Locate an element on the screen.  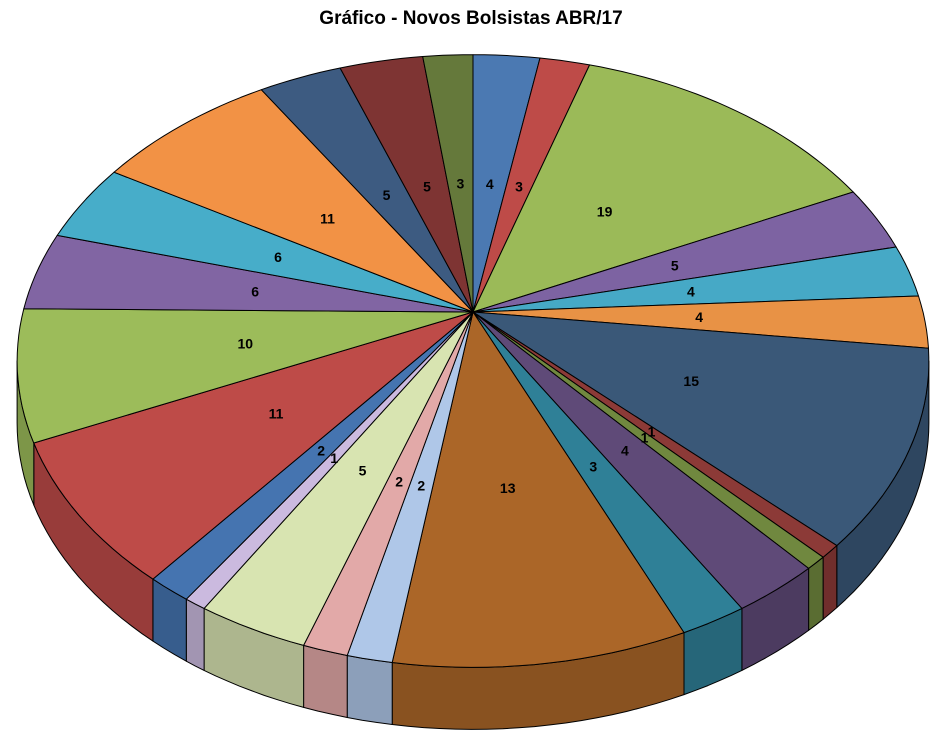
slice-label: 13 is located at coordinates (508, 488).